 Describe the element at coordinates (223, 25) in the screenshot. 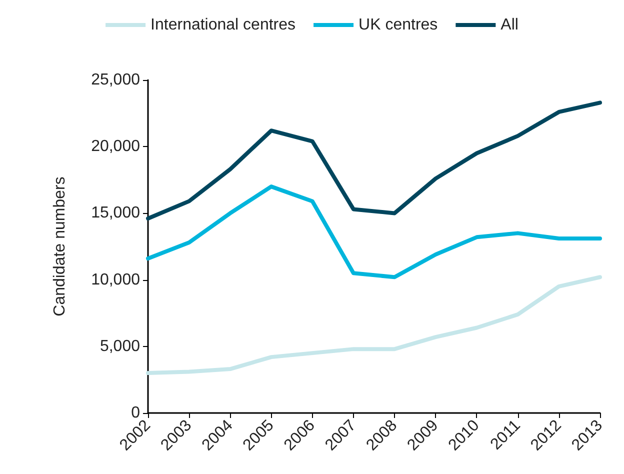

I see `legend-label: International centres` at that location.